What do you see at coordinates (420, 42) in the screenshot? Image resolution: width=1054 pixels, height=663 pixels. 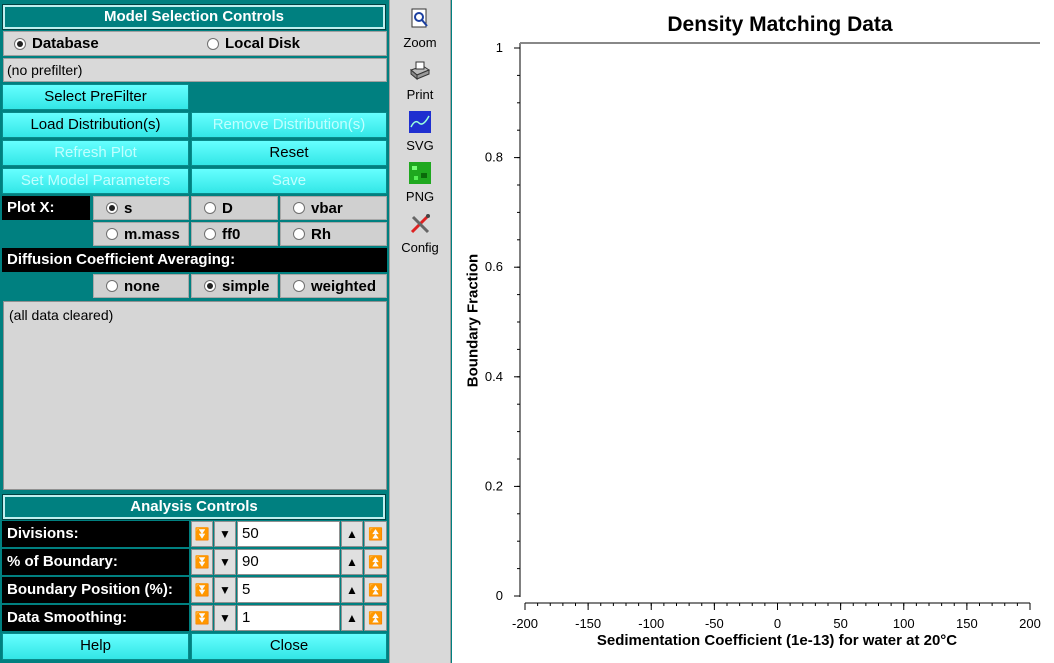 I see `zoom-label: Zoom` at bounding box center [420, 42].